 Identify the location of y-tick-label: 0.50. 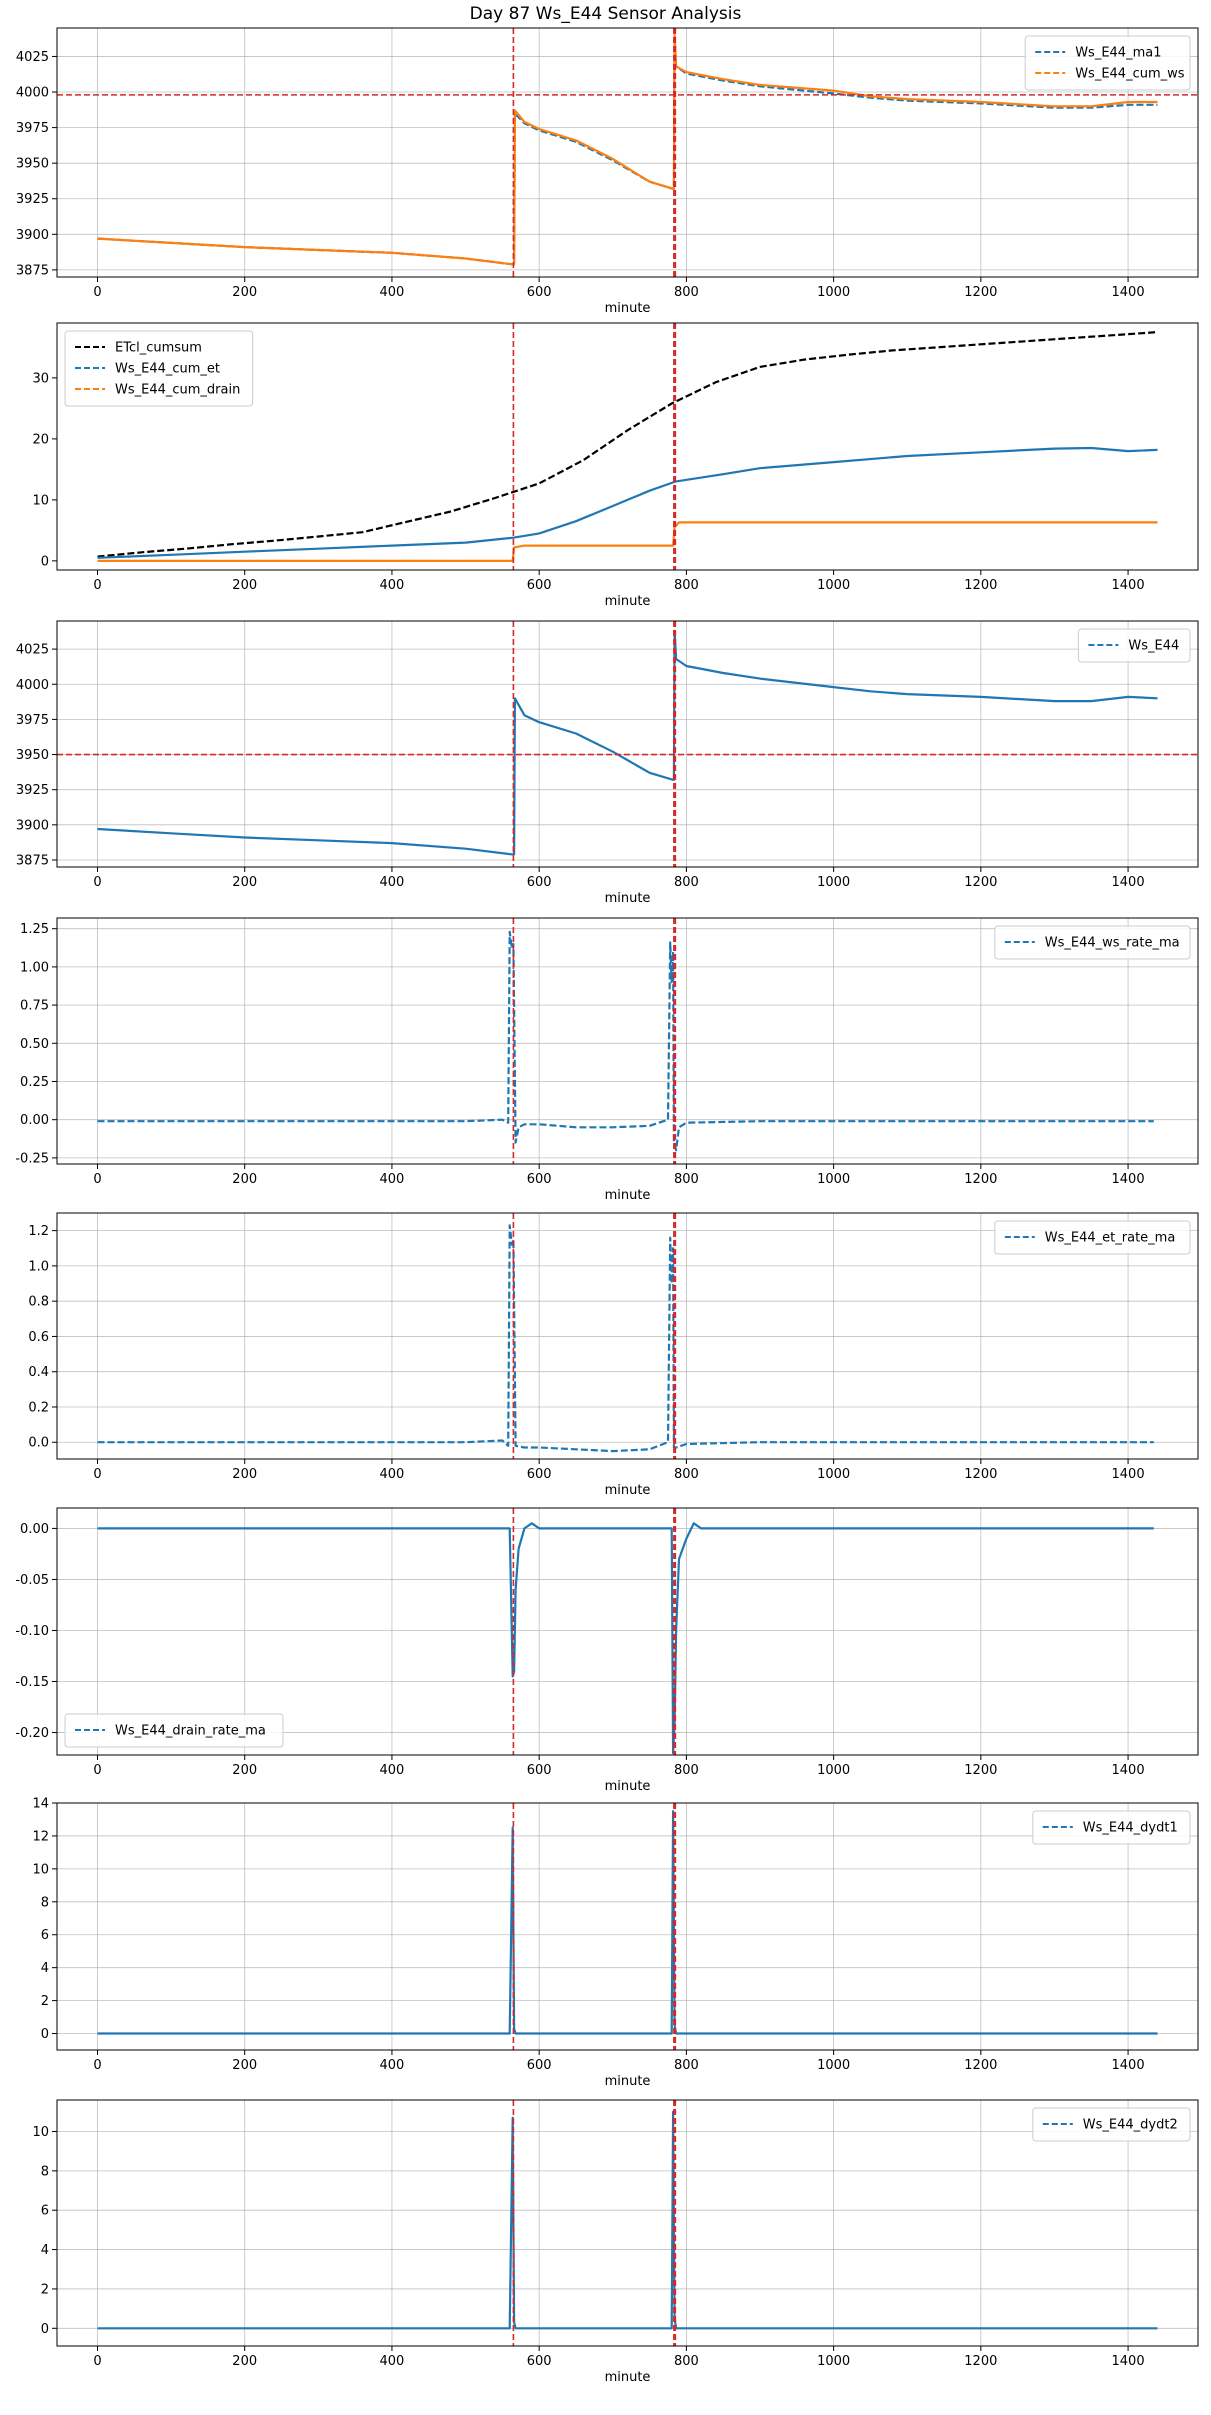
(34, 1044).